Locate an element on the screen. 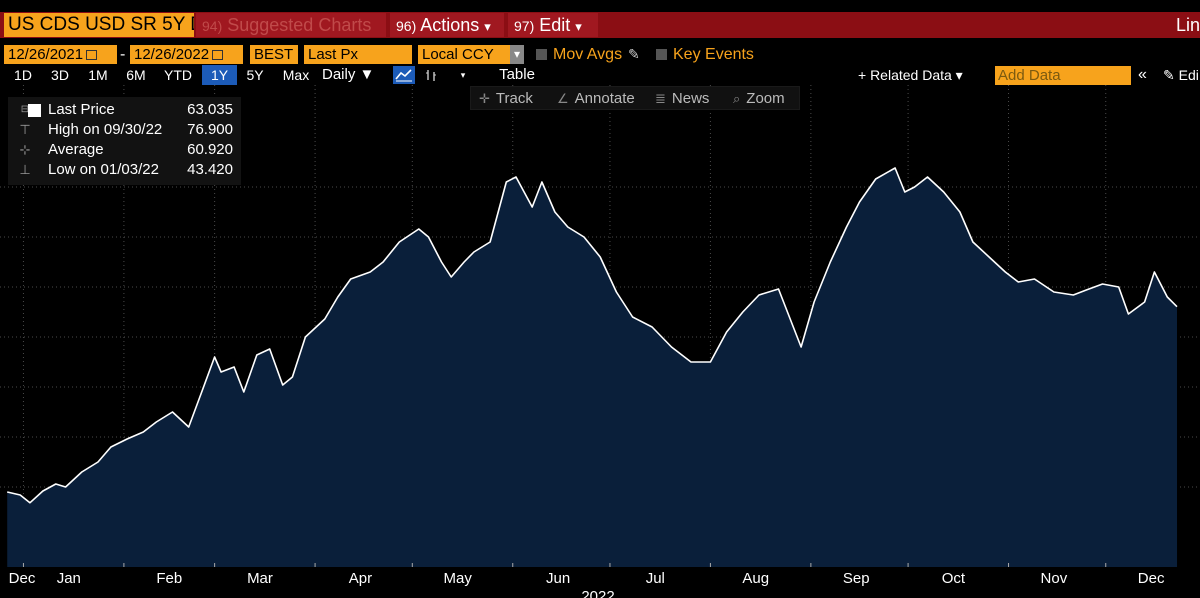 The image size is (1200, 598). average-marker-icon: ⊹ is located at coordinates (25, 149).